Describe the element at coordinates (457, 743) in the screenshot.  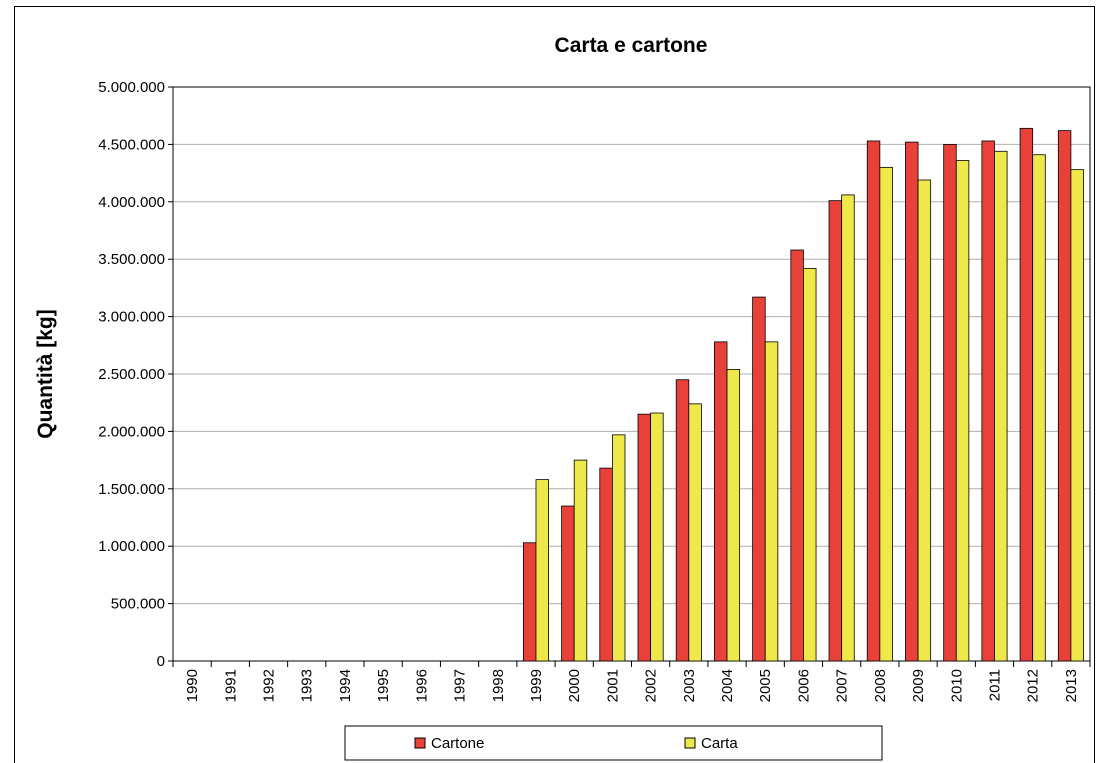
I see `legend-label: Cartone` at that location.